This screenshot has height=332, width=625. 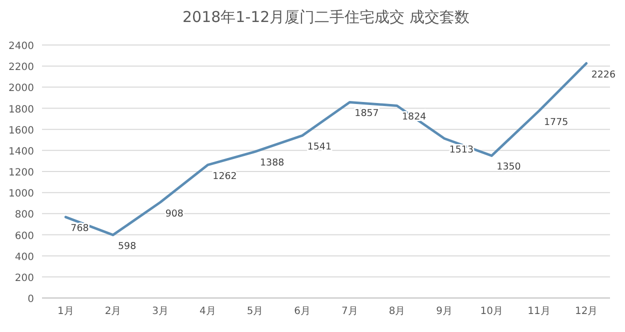 What do you see at coordinates (397, 311) in the screenshot?
I see `x-tick-label: 8月` at bounding box center [397, 311].